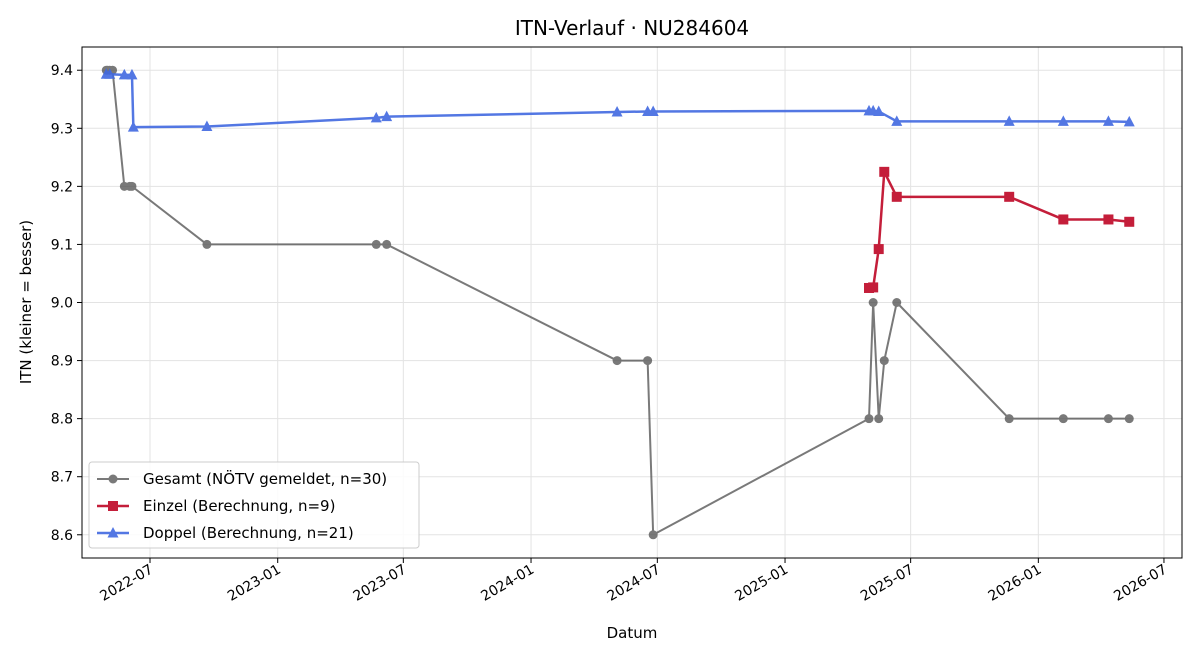  I want to click on legend-box, so click(254, 505).